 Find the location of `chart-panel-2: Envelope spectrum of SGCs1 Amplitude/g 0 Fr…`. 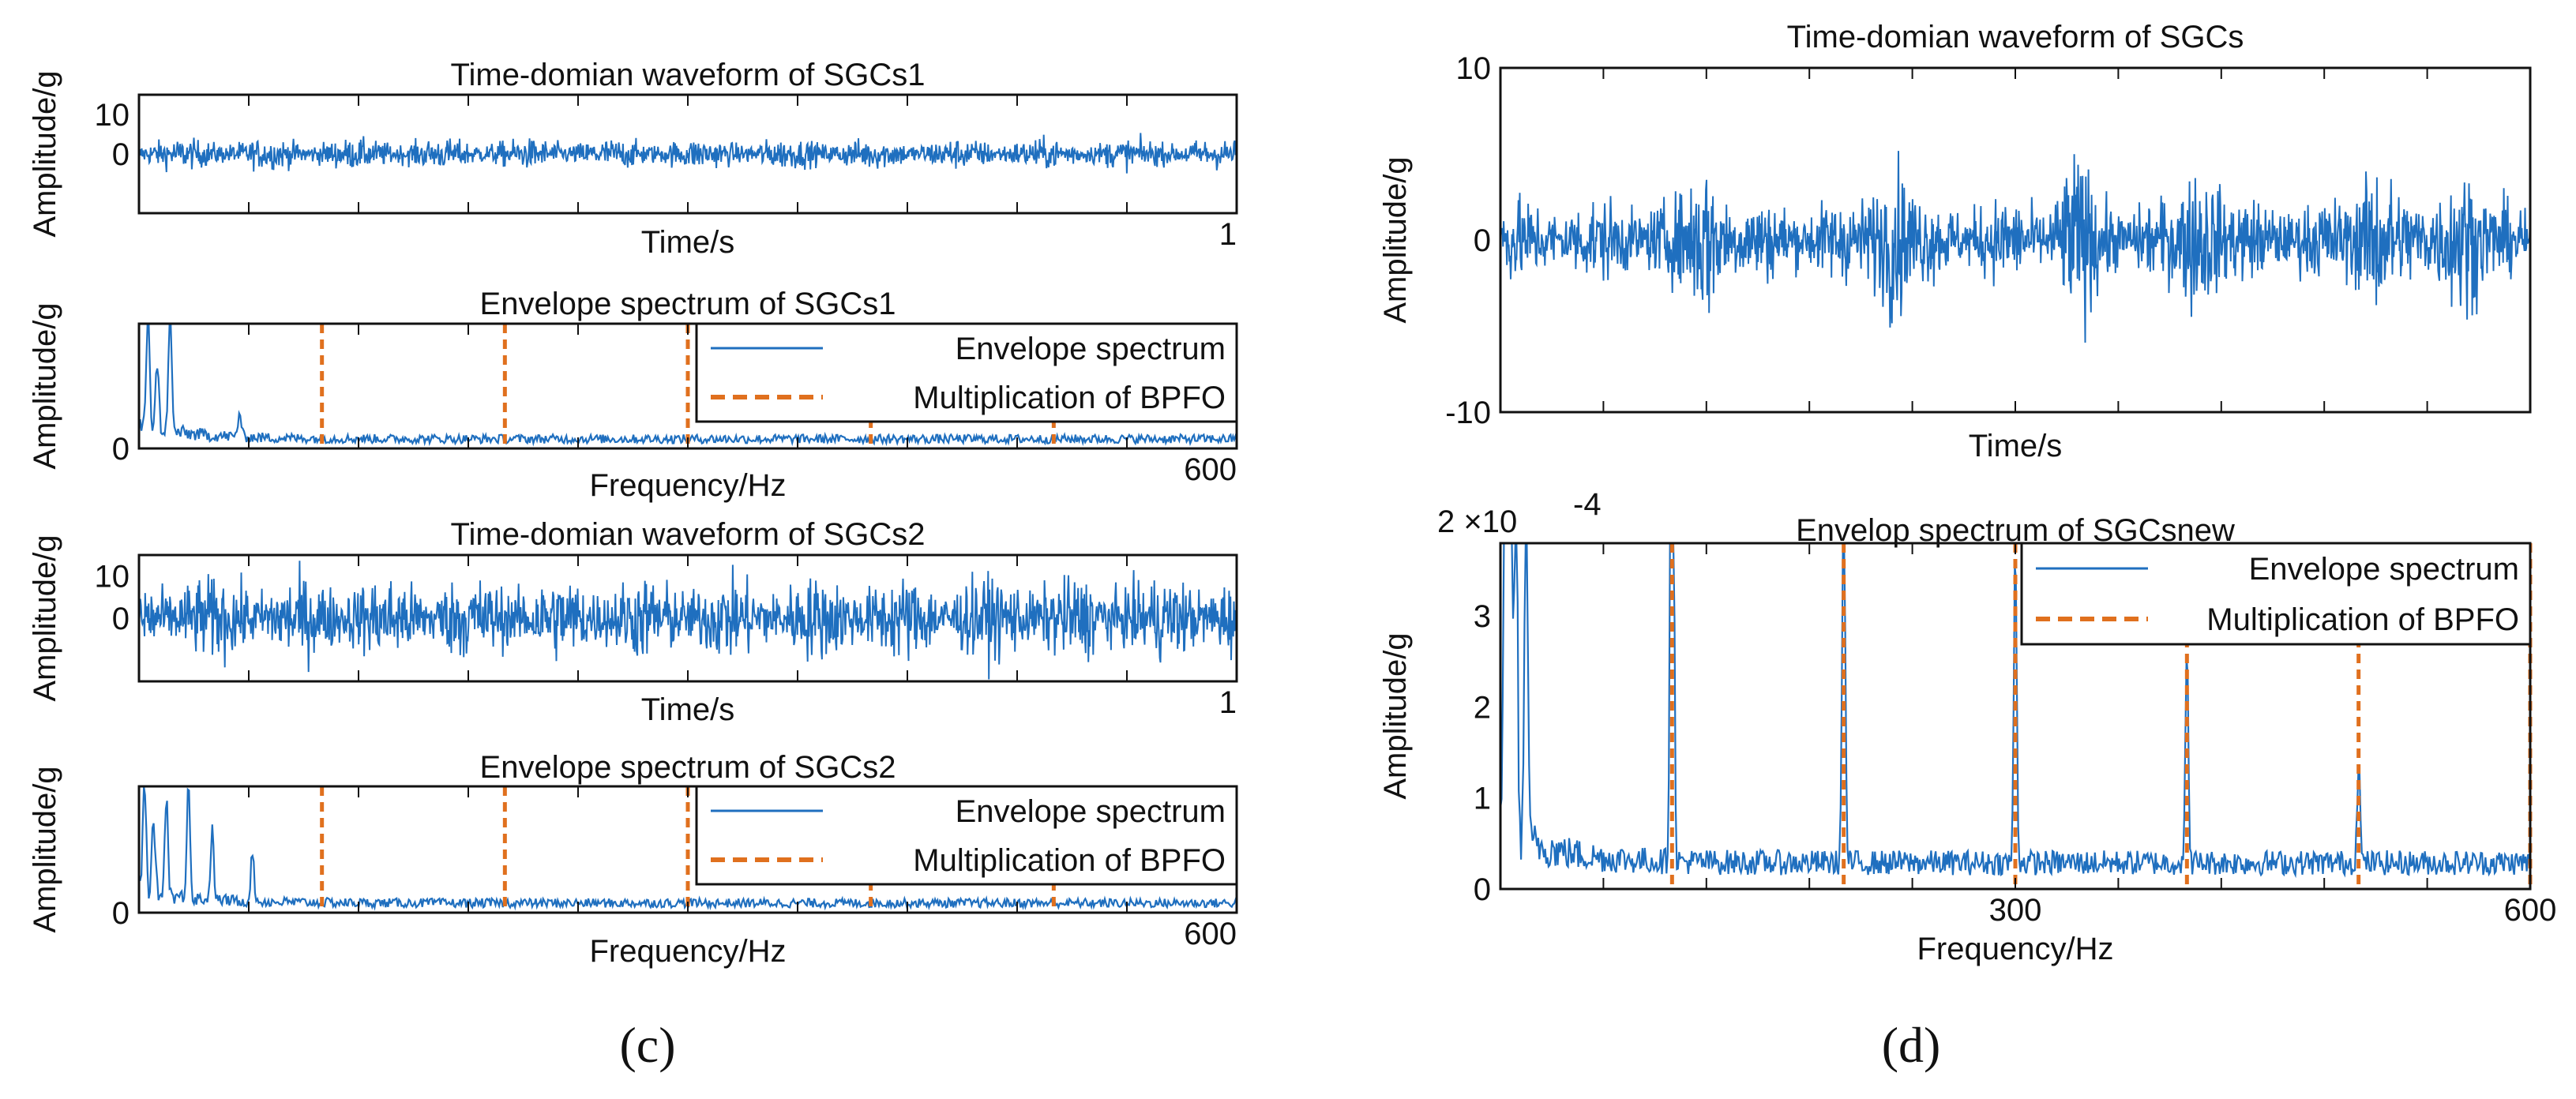

chart-panel-2: Envelope spectrum of SGCs1 Amplitude/g 0 Fr… is located at coordinates (633, 395).